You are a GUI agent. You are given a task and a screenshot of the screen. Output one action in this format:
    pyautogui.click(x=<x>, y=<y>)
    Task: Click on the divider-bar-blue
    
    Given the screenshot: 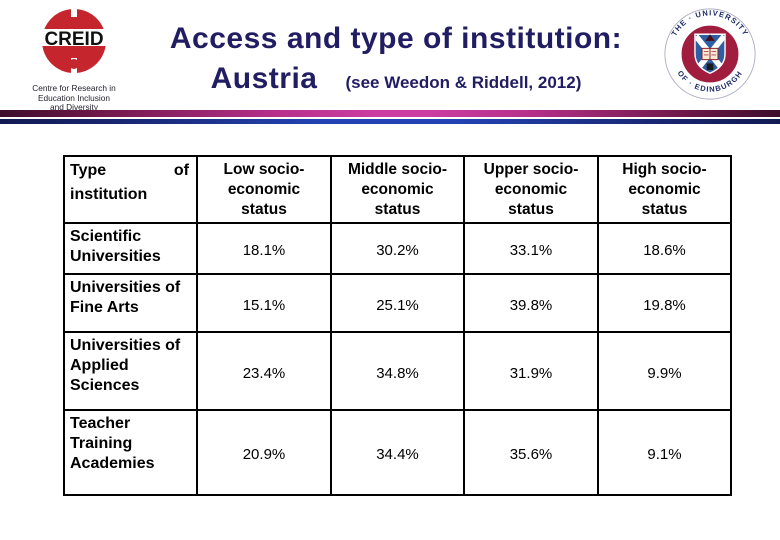 What is the action you would take?
    pyautogui.click(x=390, y=121)
    